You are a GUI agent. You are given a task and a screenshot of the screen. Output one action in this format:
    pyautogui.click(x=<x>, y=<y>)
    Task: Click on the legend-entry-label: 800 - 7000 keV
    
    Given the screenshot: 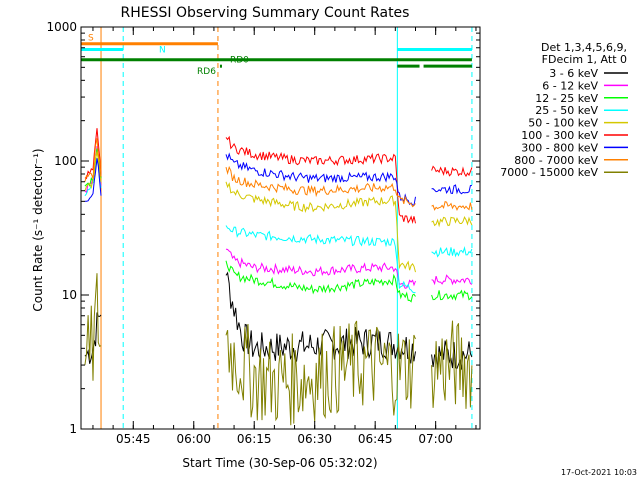 What is the action you would take?
    pyautogui.click(x=556, y=160)
    